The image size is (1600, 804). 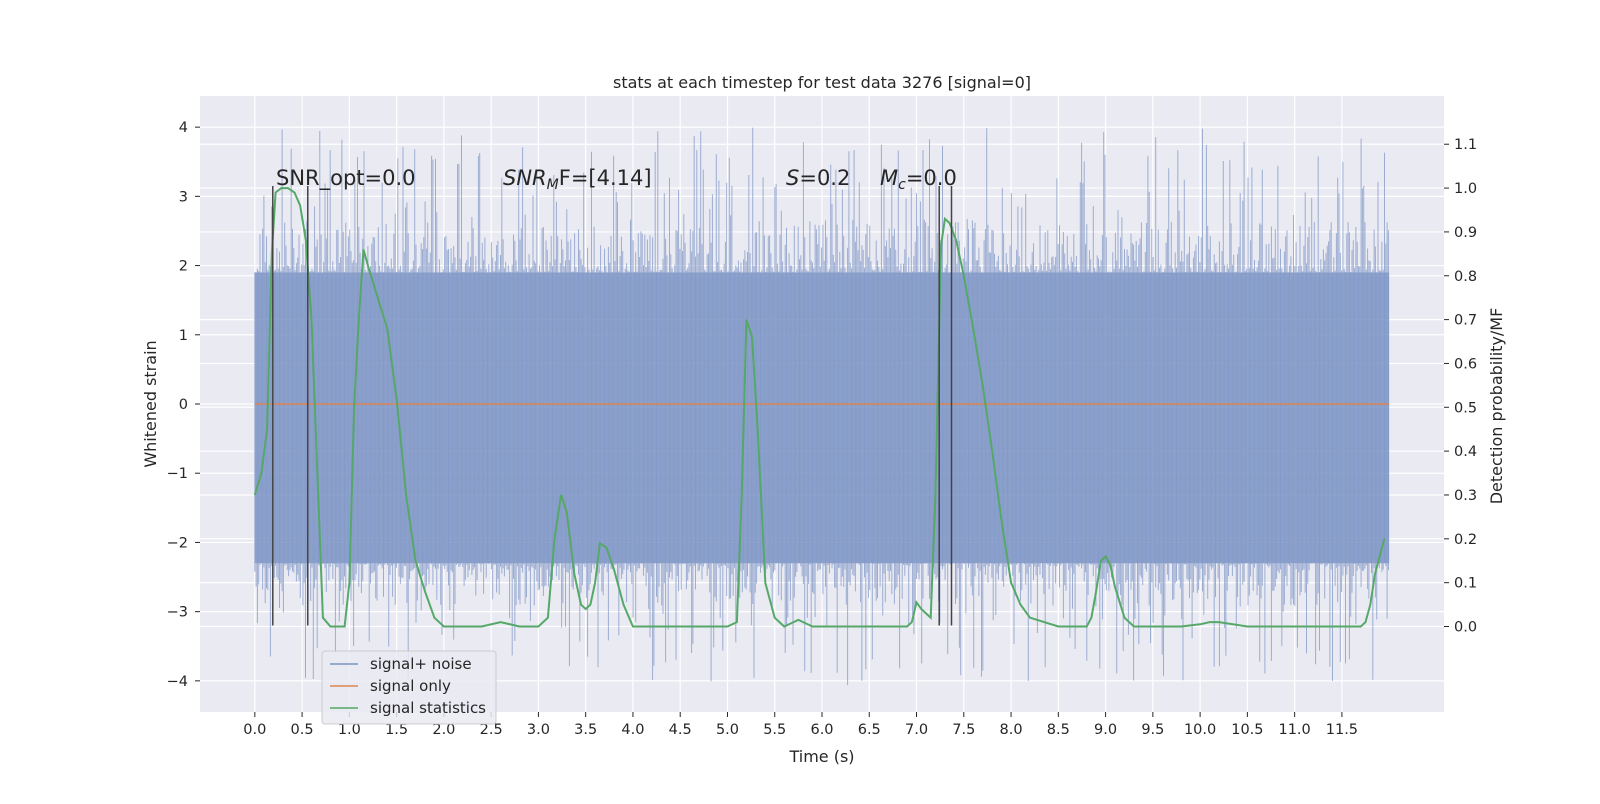 What do you see at coordinates (349, 730) in the screenshot?
I see `x-tick-label: 1.0` at bounding box center [349, 730].